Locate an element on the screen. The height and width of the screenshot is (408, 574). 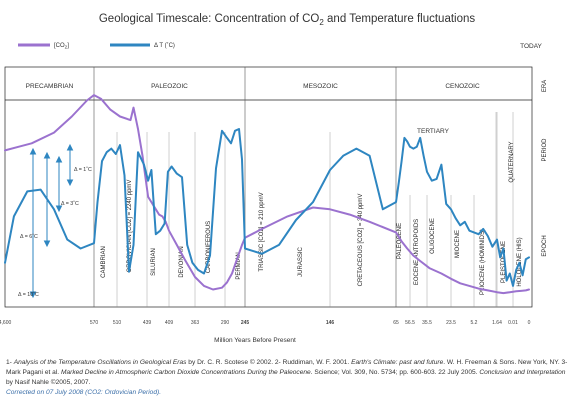
row-label-era: ERA is located at coordinates (545, 86).